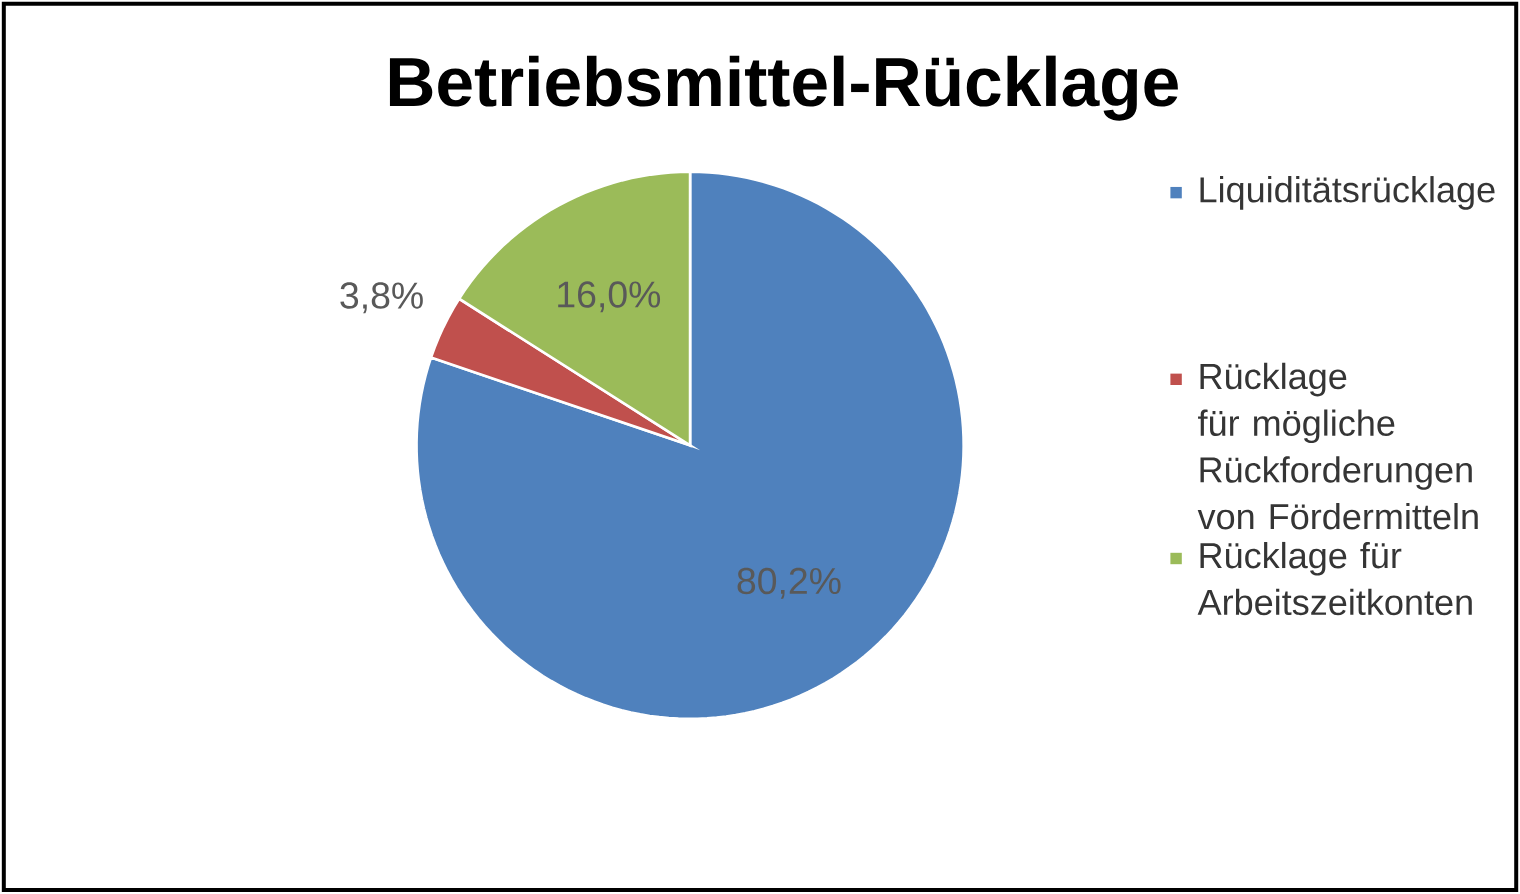 The image size is (1520, 894). Describe the element at coordinates (381, 298) in the screenshot. I see `data-label: 3,8%` at that location.